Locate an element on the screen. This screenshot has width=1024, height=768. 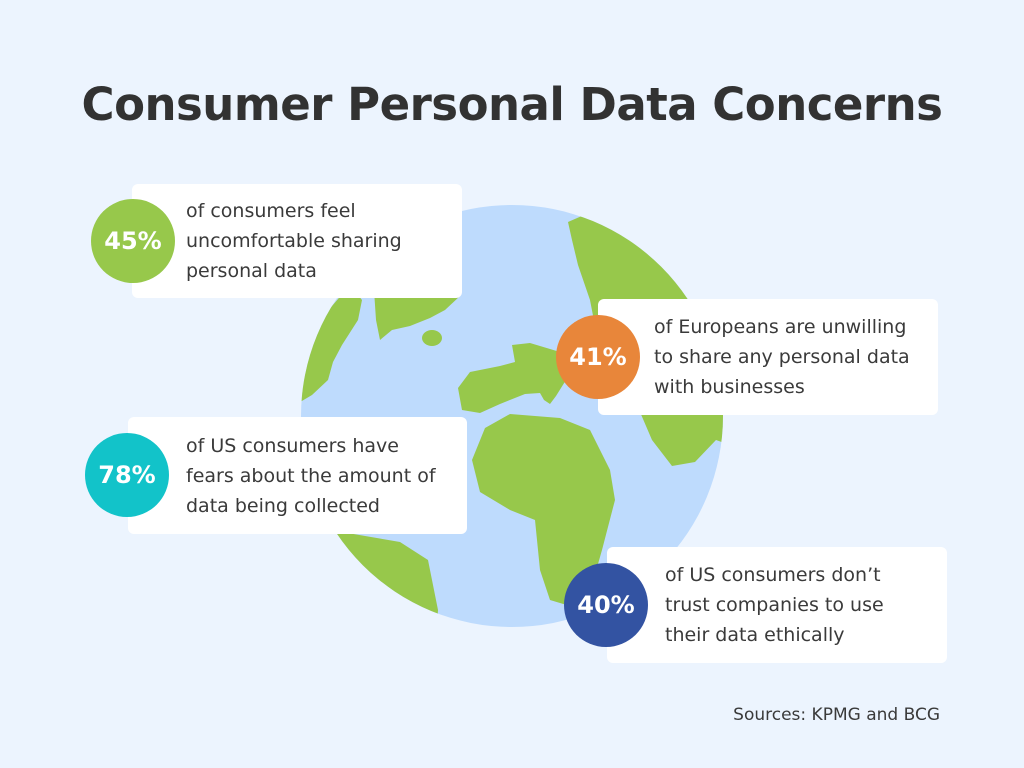
stat-text-line: of Europeans are unwilling is located at coordinates (780, 327).